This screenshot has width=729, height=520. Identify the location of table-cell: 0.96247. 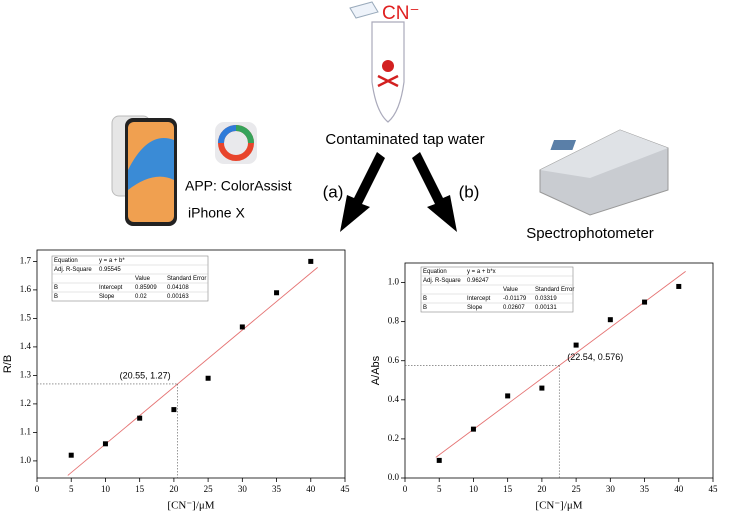
(478, 281).